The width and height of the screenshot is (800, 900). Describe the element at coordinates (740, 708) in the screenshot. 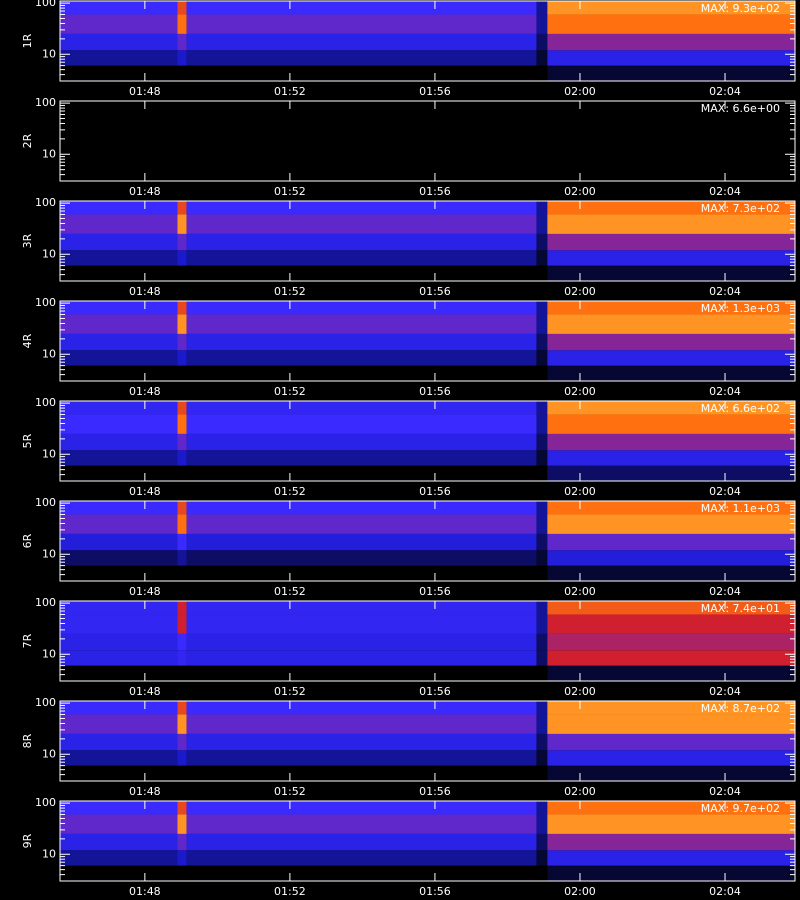

I see `max-annotation: MAX: 8.7e+02` at that location.